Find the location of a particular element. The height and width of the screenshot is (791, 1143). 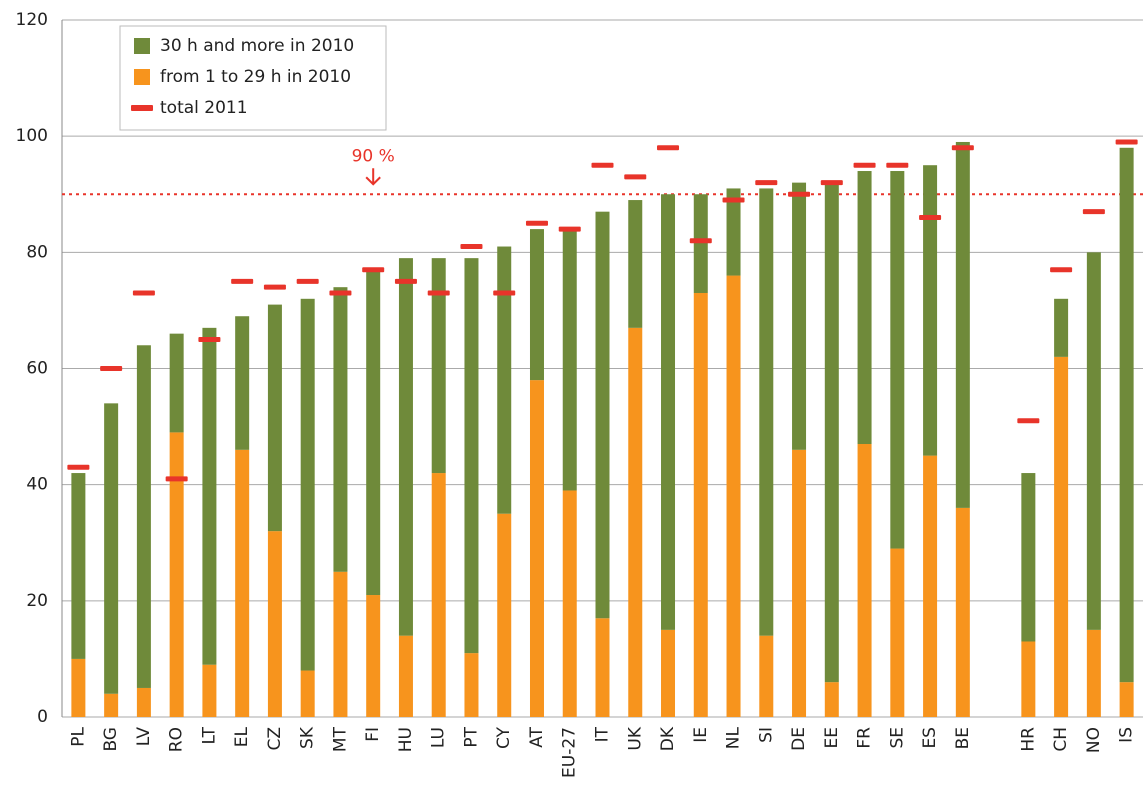

x-tick-label: IS is located at coordinates (1127, 735).